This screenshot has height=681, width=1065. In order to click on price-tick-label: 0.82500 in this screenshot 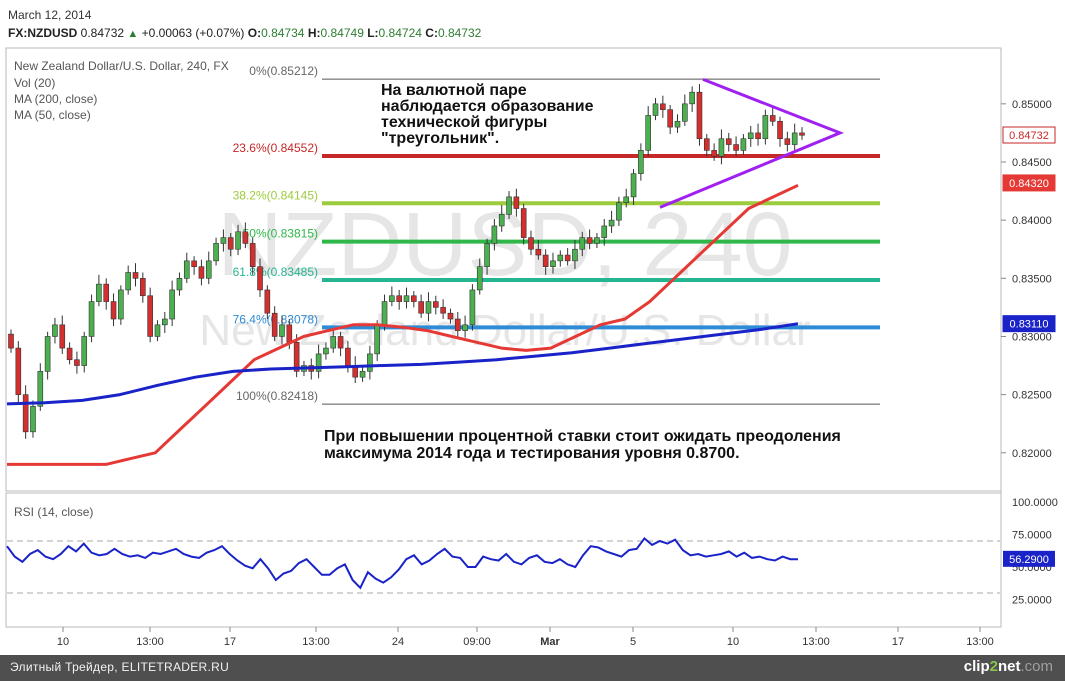, I will do `click(1032, 396)`.